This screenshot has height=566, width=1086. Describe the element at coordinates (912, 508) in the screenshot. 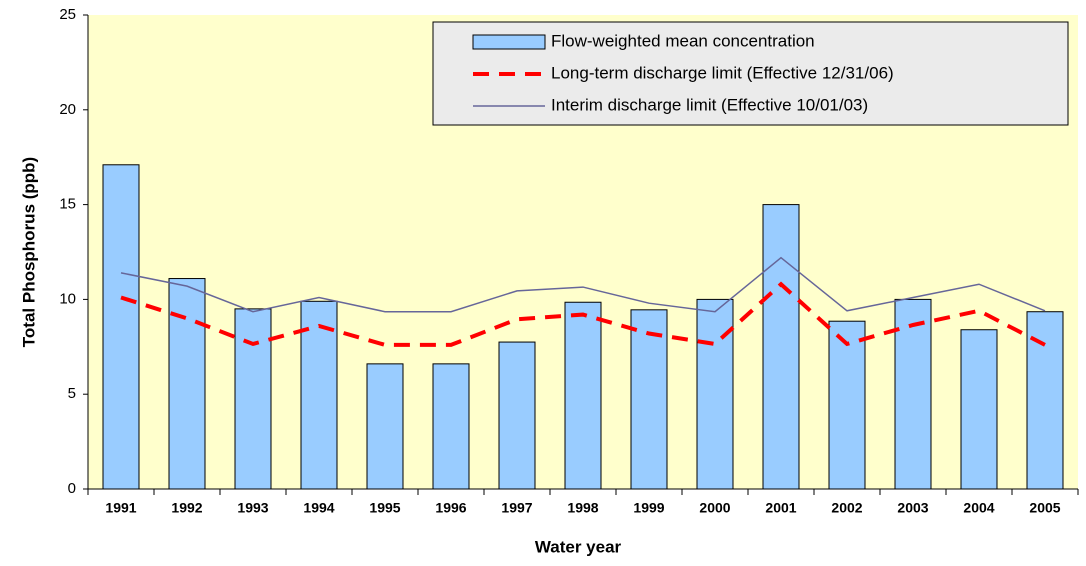

I see `x-tick-label: 2003` at that location.